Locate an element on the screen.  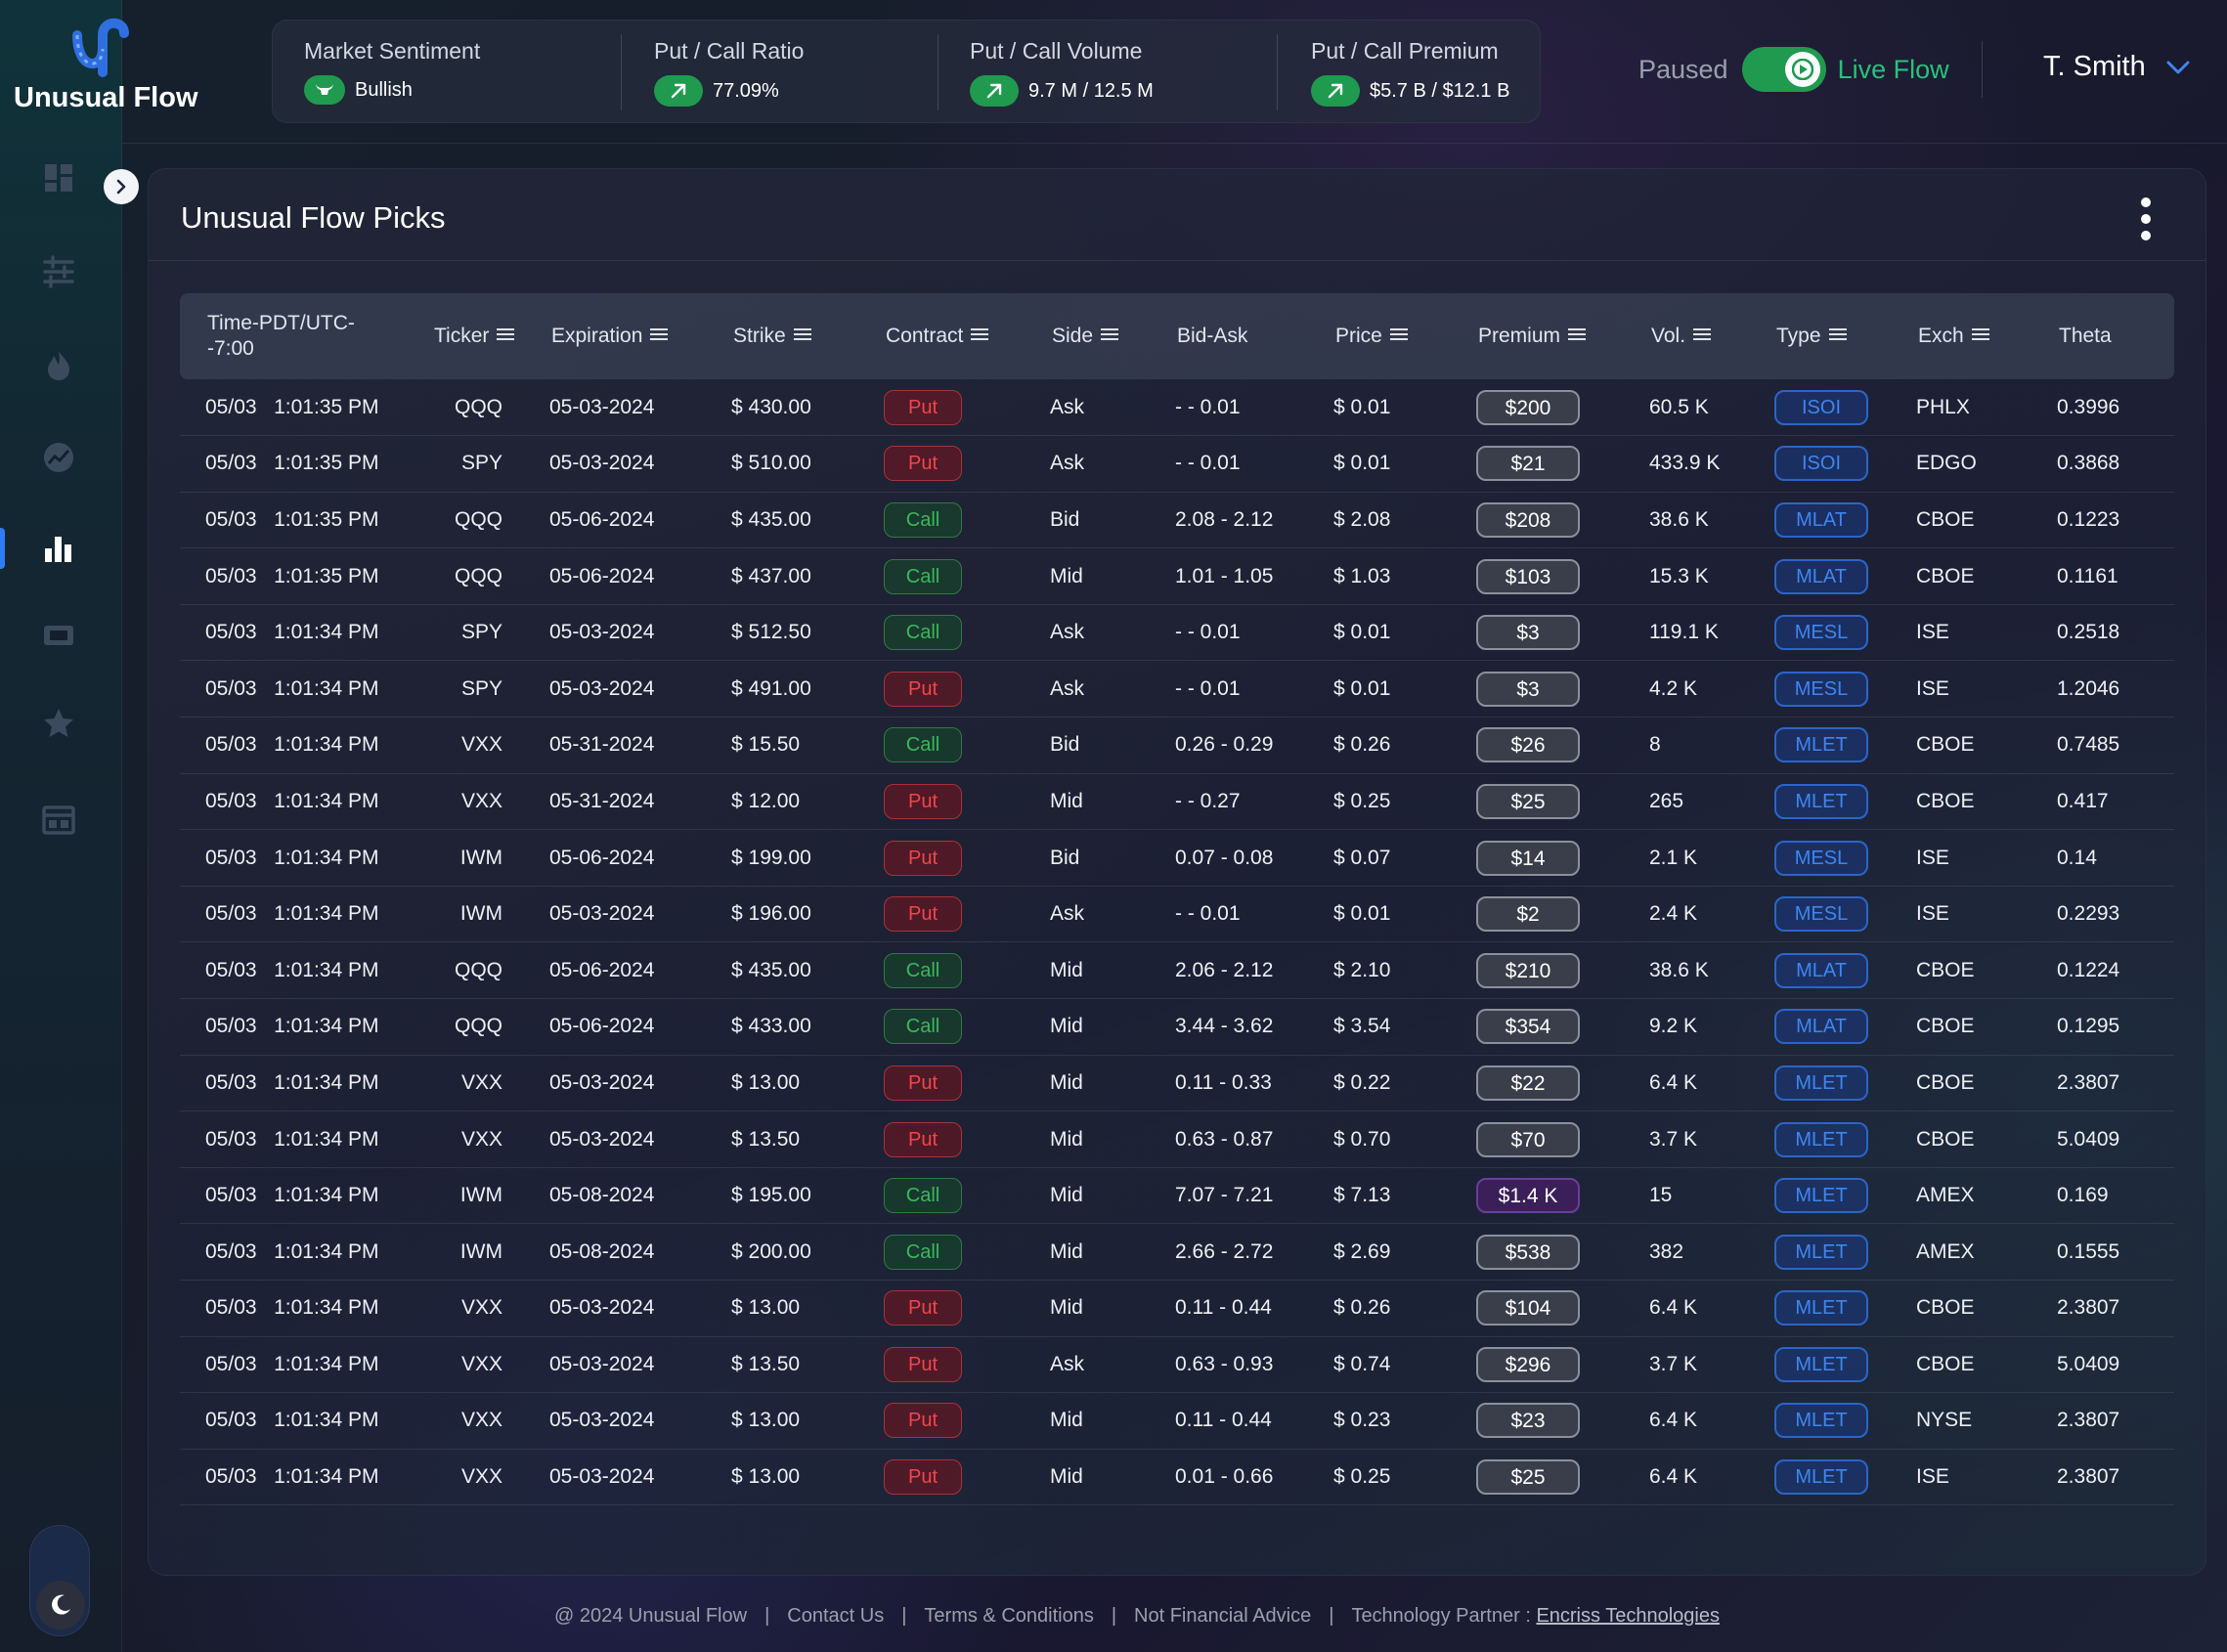
column-header-ticker: Ticker is located at coordinates (465, 336).